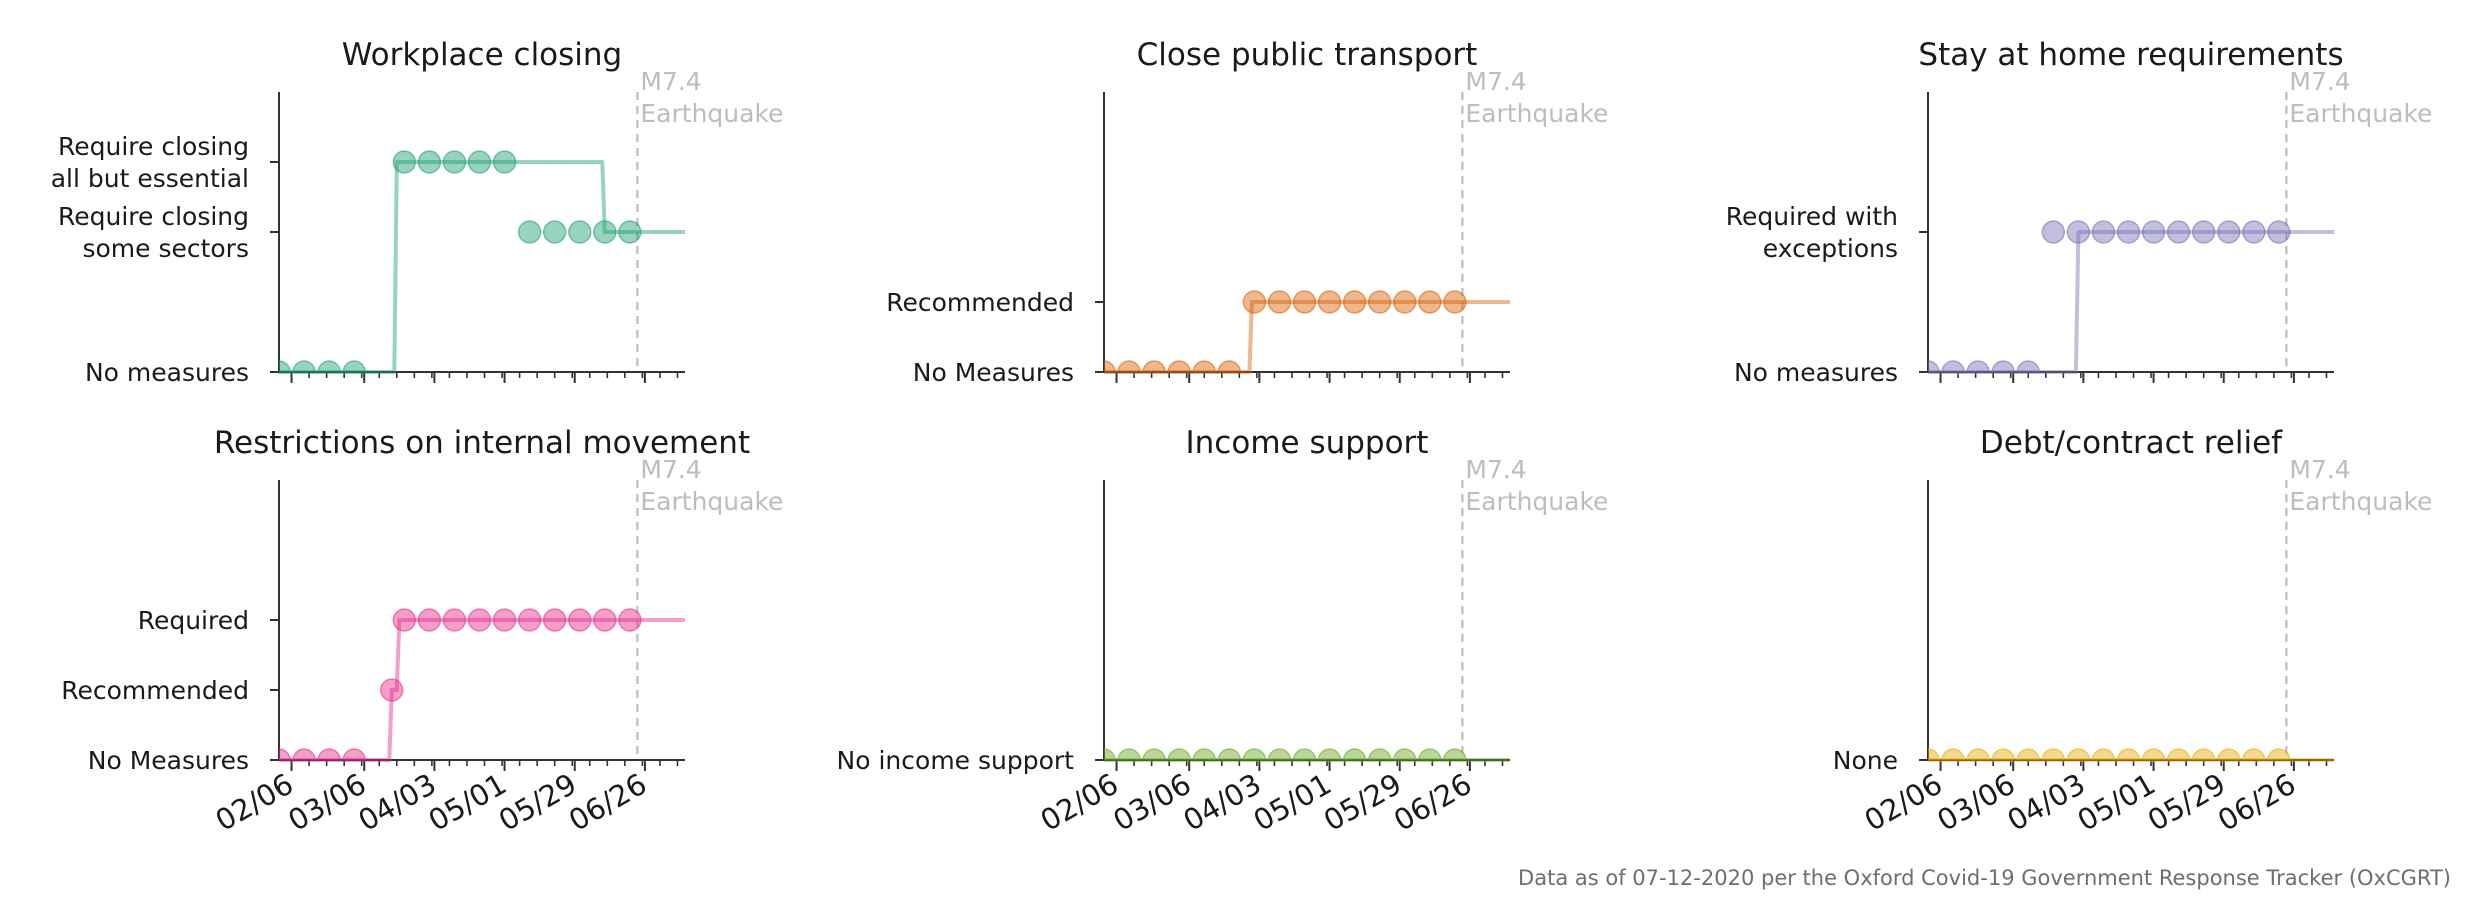 This screenshot has height=900, width=2475. Describe the element at coordinates (1830, 248) in the screenshot. I see `y-tick-label: exceptions` at that location.